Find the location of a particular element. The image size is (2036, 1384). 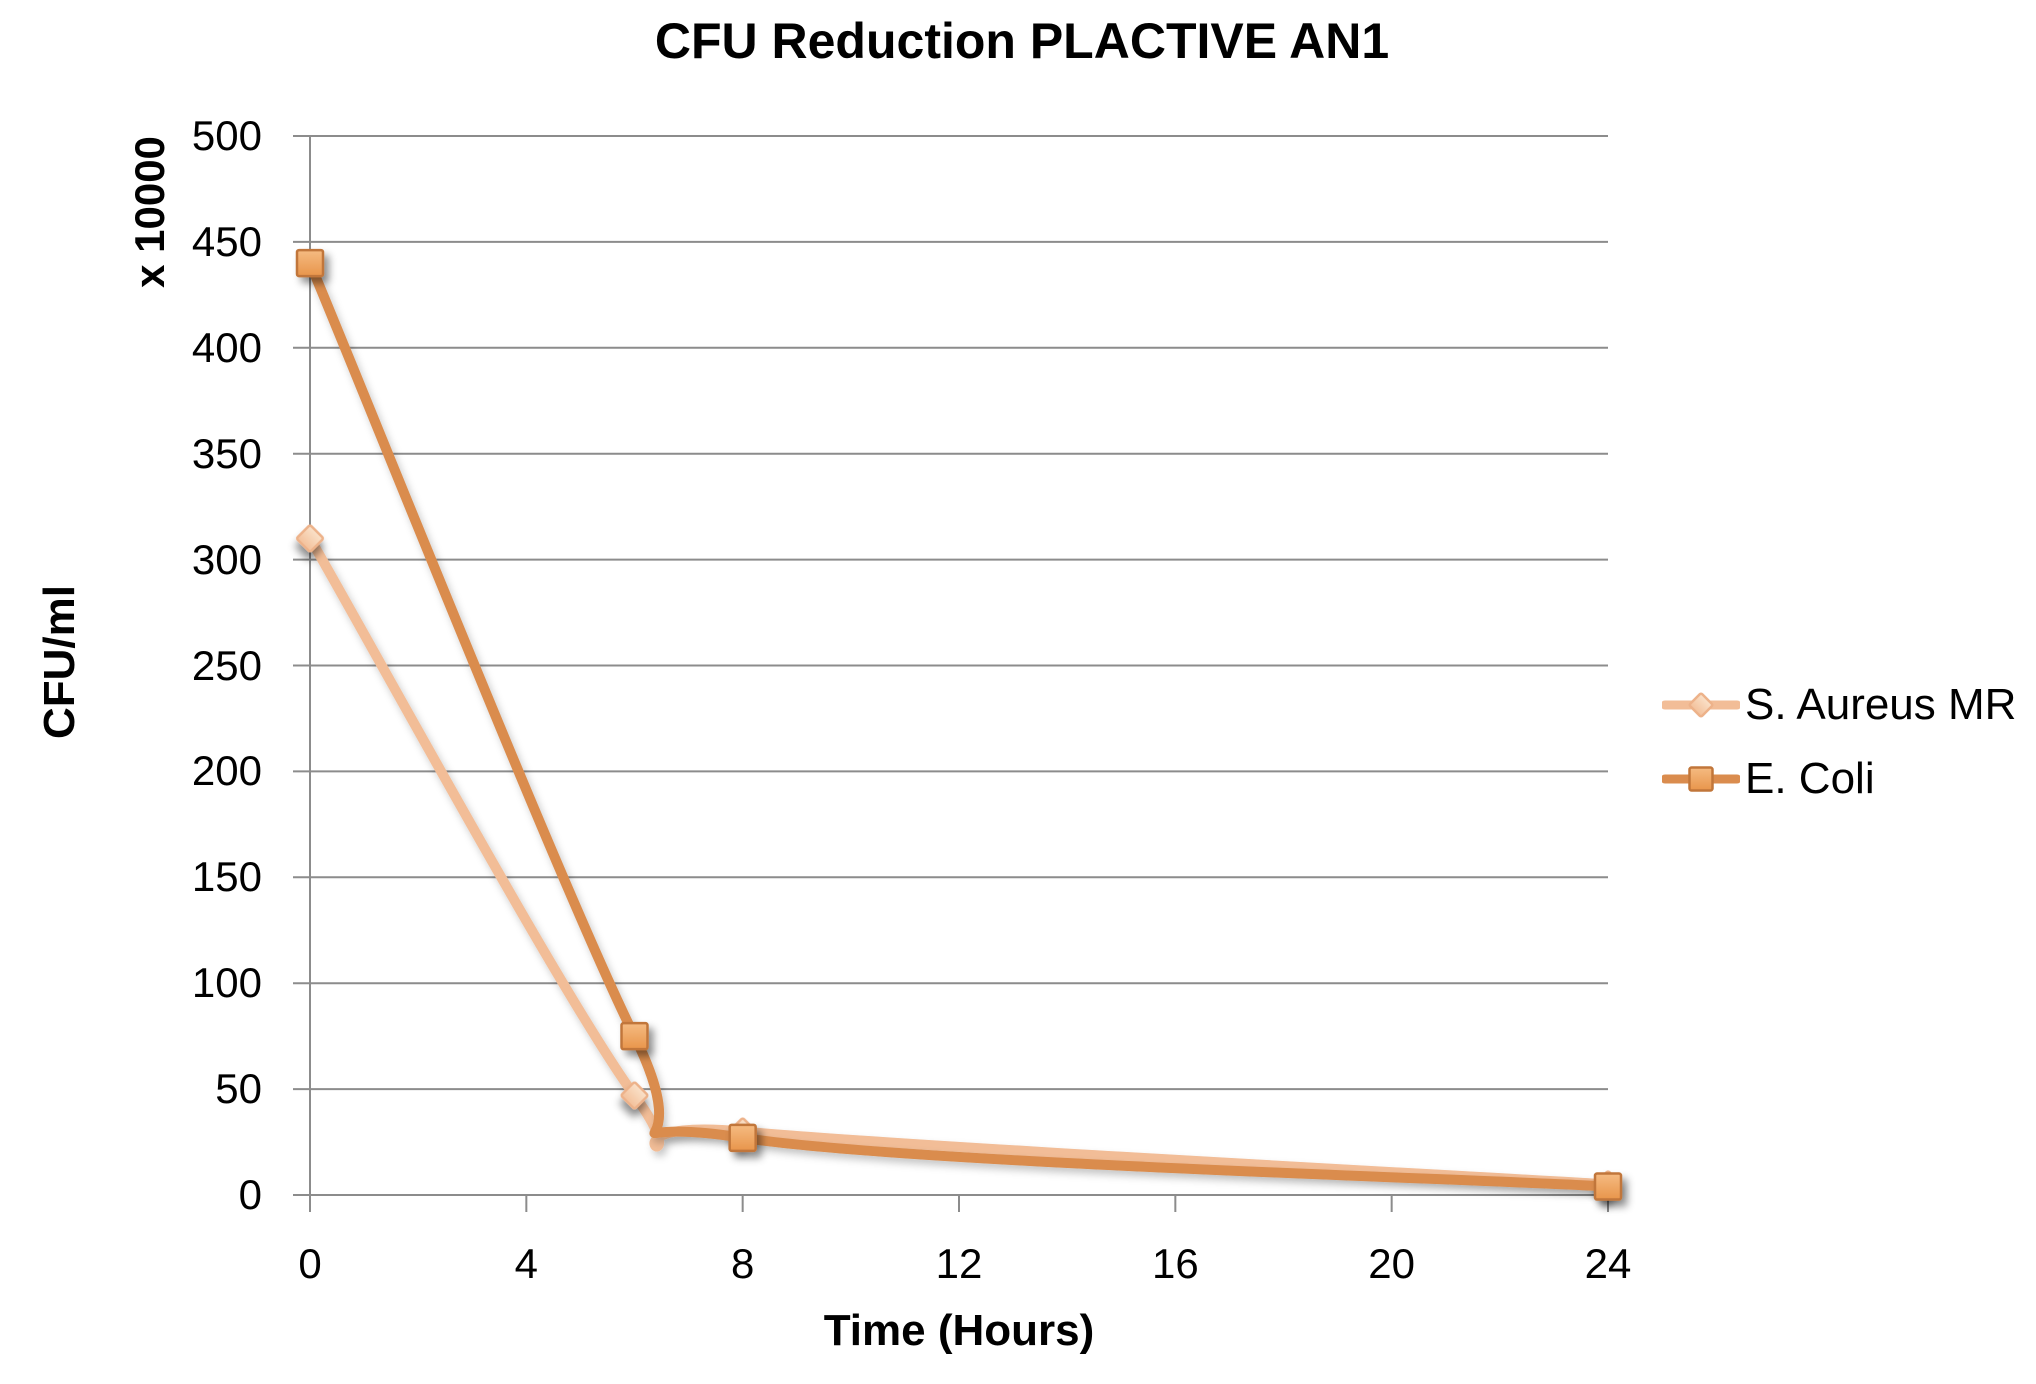

y-tick-label-250: 250 is located at coordinates (226, 665).